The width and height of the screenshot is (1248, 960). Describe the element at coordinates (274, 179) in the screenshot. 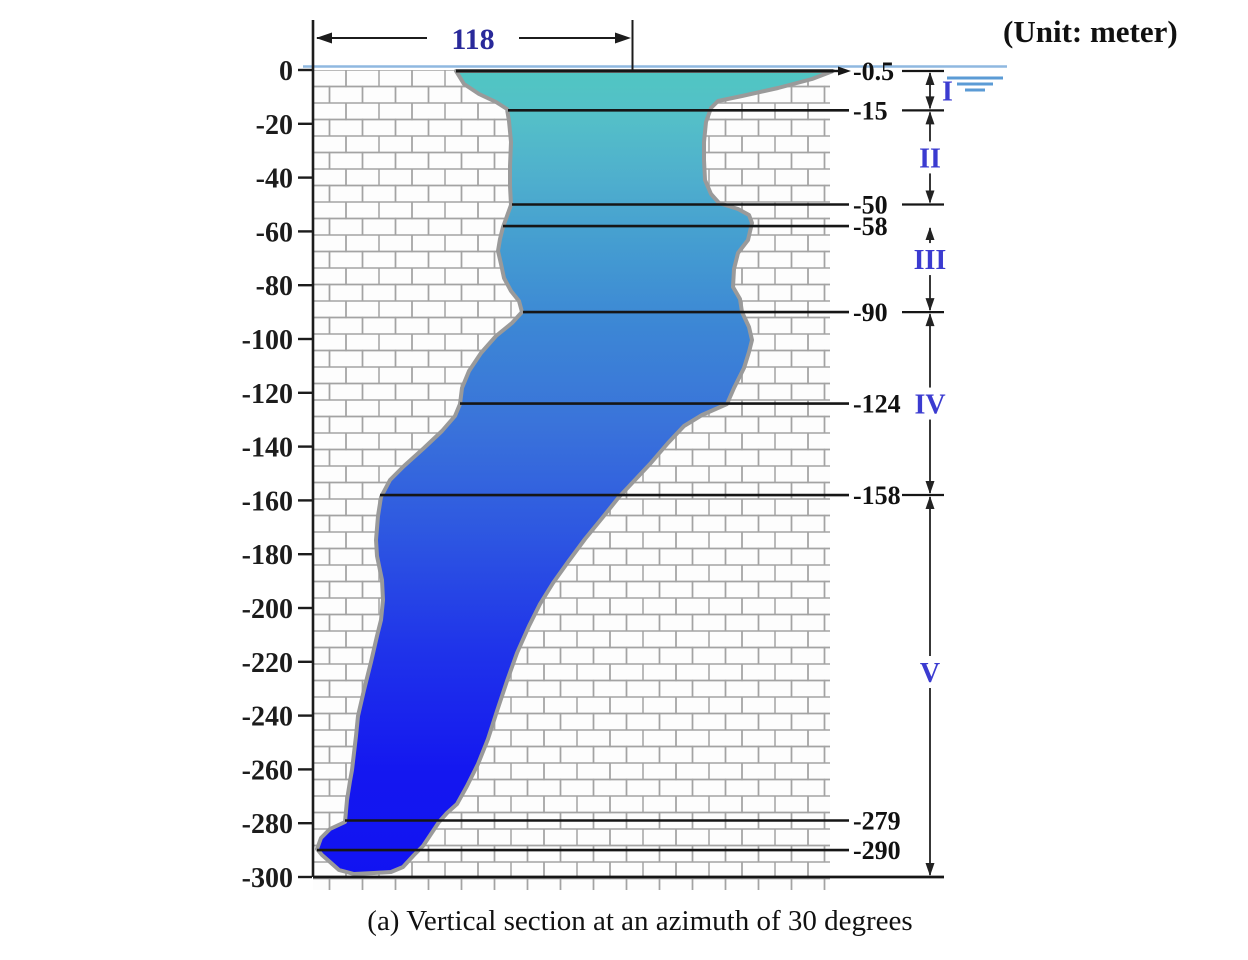

I see `axis-tick-label: -40` at that location.